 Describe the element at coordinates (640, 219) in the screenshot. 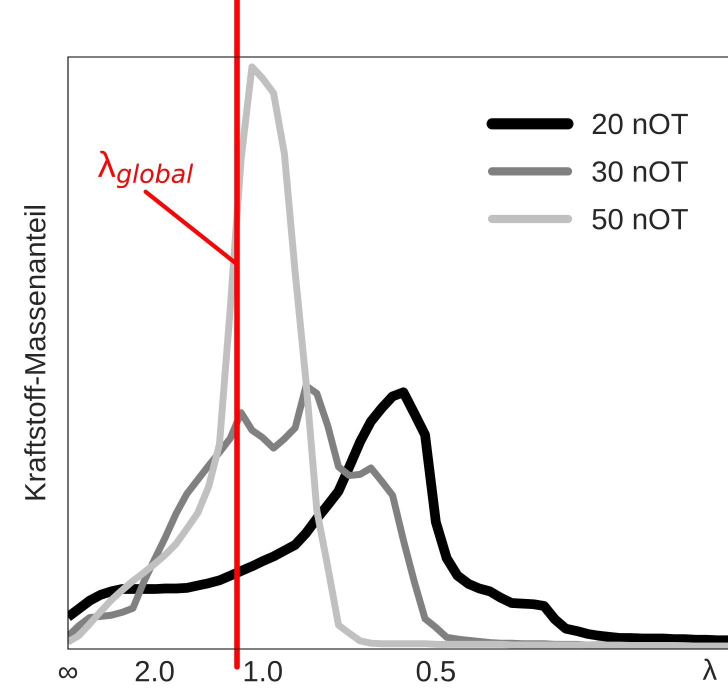

I see `legend-label: 50 nOT` at that location.